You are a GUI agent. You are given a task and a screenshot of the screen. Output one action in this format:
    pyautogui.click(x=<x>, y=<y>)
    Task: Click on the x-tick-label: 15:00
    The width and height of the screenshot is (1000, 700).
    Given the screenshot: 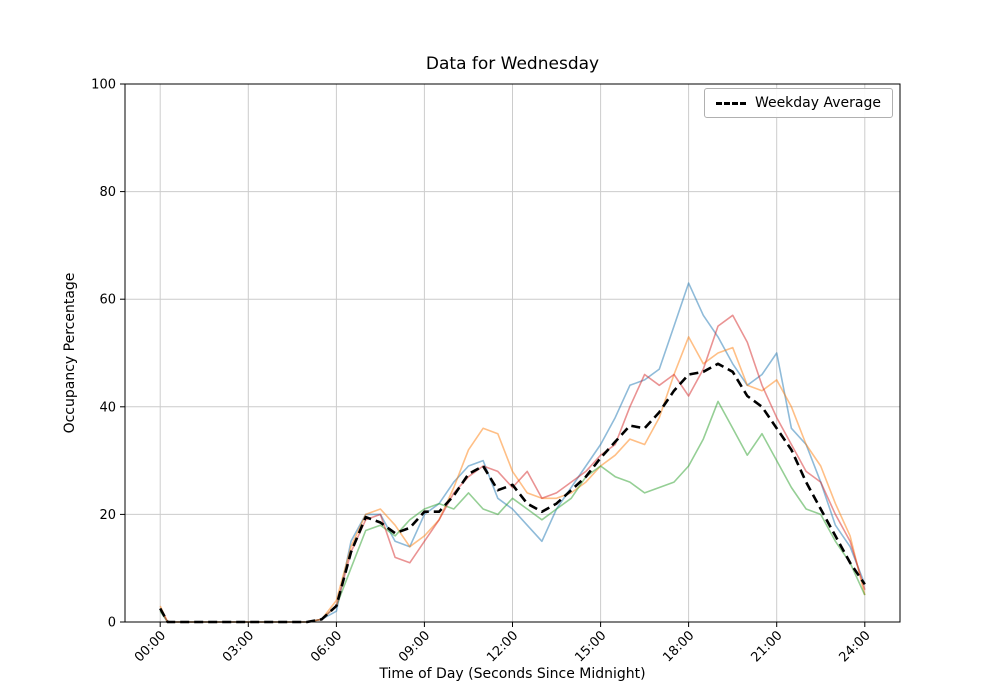 What is the action you would take?
    pyautogui.click(x=590, y=646)
    